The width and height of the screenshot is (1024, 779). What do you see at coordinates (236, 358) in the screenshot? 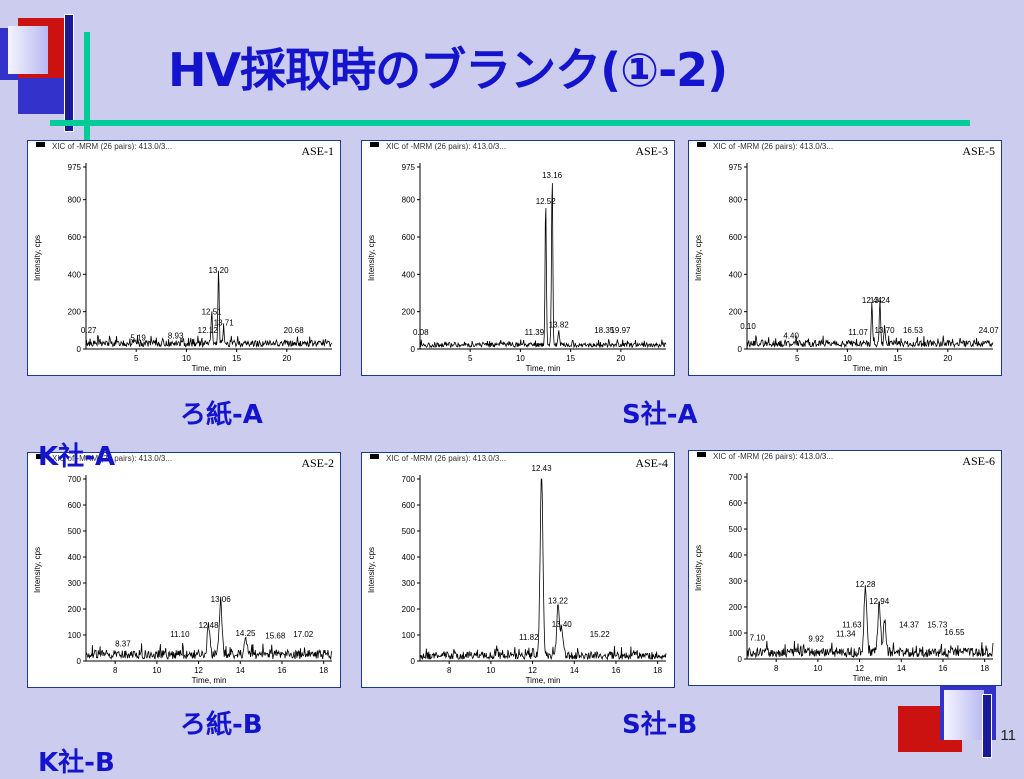
I see `x-tick-label: 15` at bounding box center [236, 358].